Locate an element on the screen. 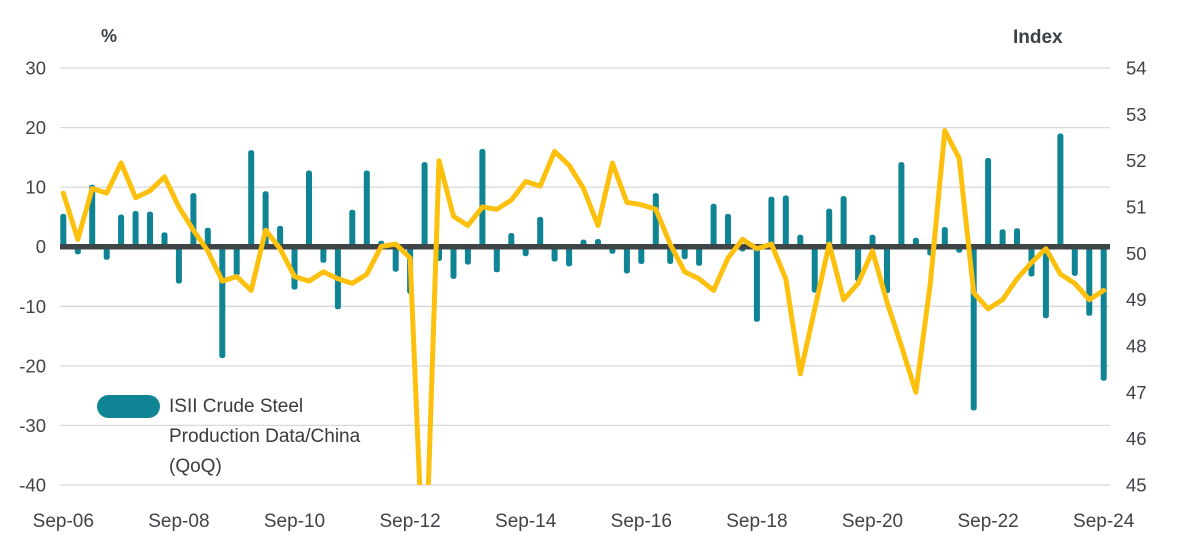 The height and width of the screenshot is (555, 1177). right-axis-ticks: 54 53 52 51 50 49 48 47 46 45 is located at coordinates (1136, 277).